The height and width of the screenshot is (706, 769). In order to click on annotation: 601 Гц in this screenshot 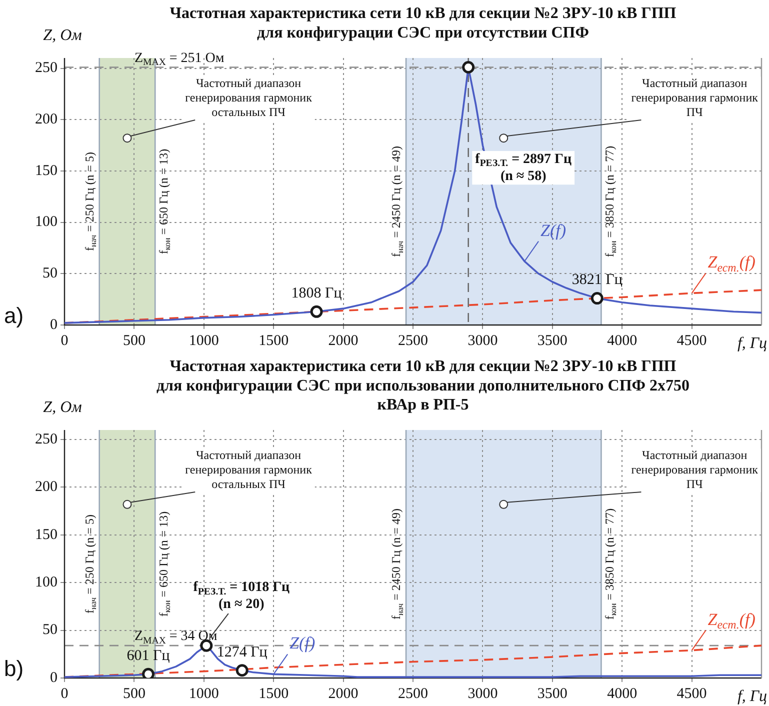, I will do `click(148, 656)`.